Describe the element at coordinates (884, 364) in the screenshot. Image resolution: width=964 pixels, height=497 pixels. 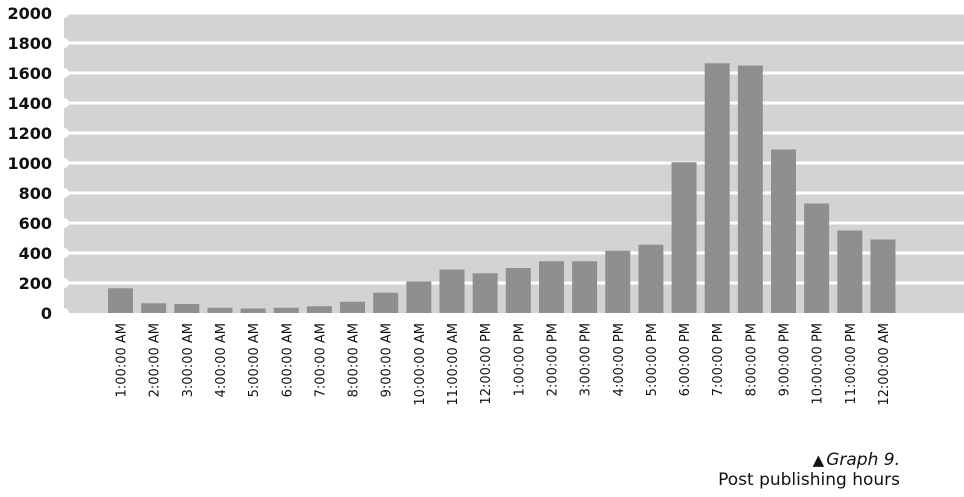
I see `x-tick-label: 12:00:00 AM` at that location.